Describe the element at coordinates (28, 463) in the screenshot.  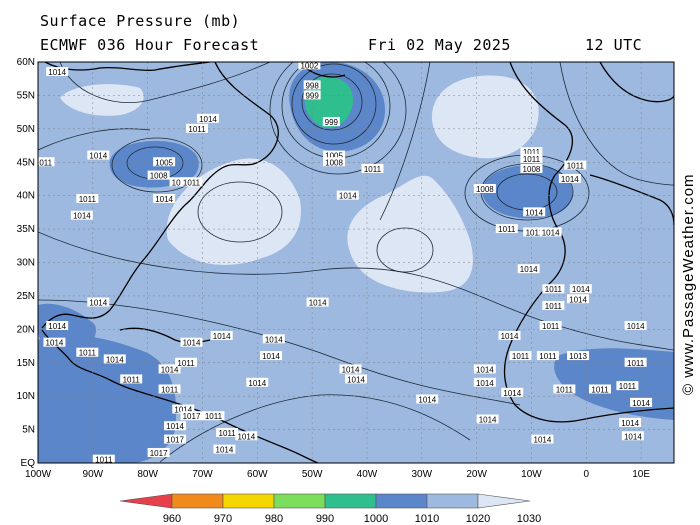
I see `lat-tick-label: EQ` at that location.